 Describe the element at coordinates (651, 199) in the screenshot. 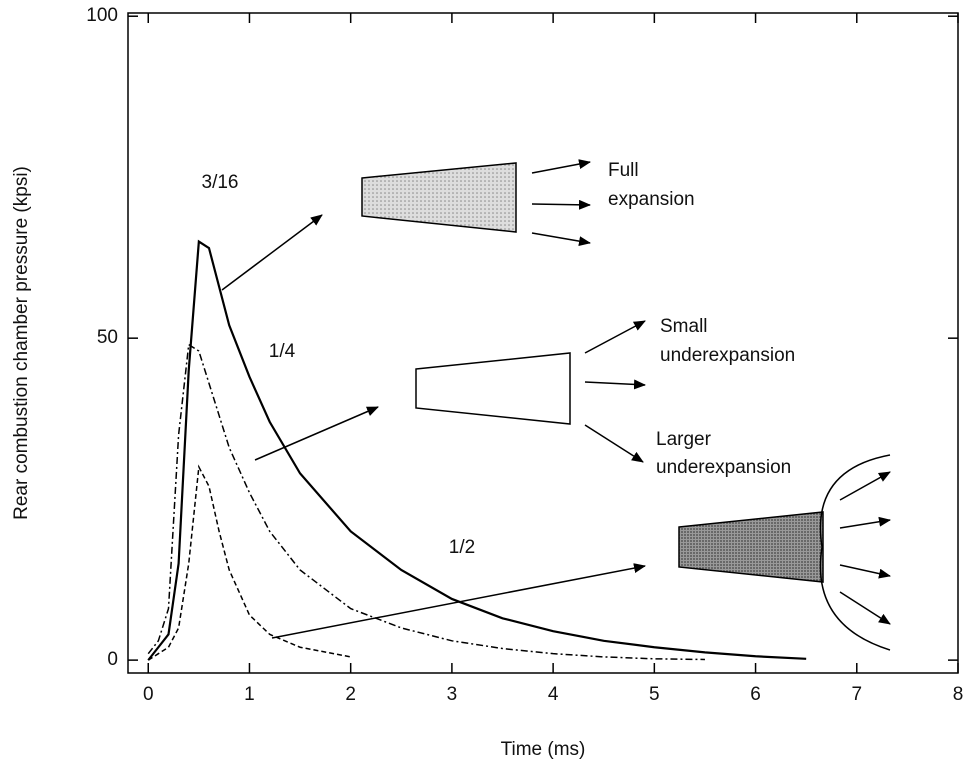

I see `annotation: expansion` at that location.